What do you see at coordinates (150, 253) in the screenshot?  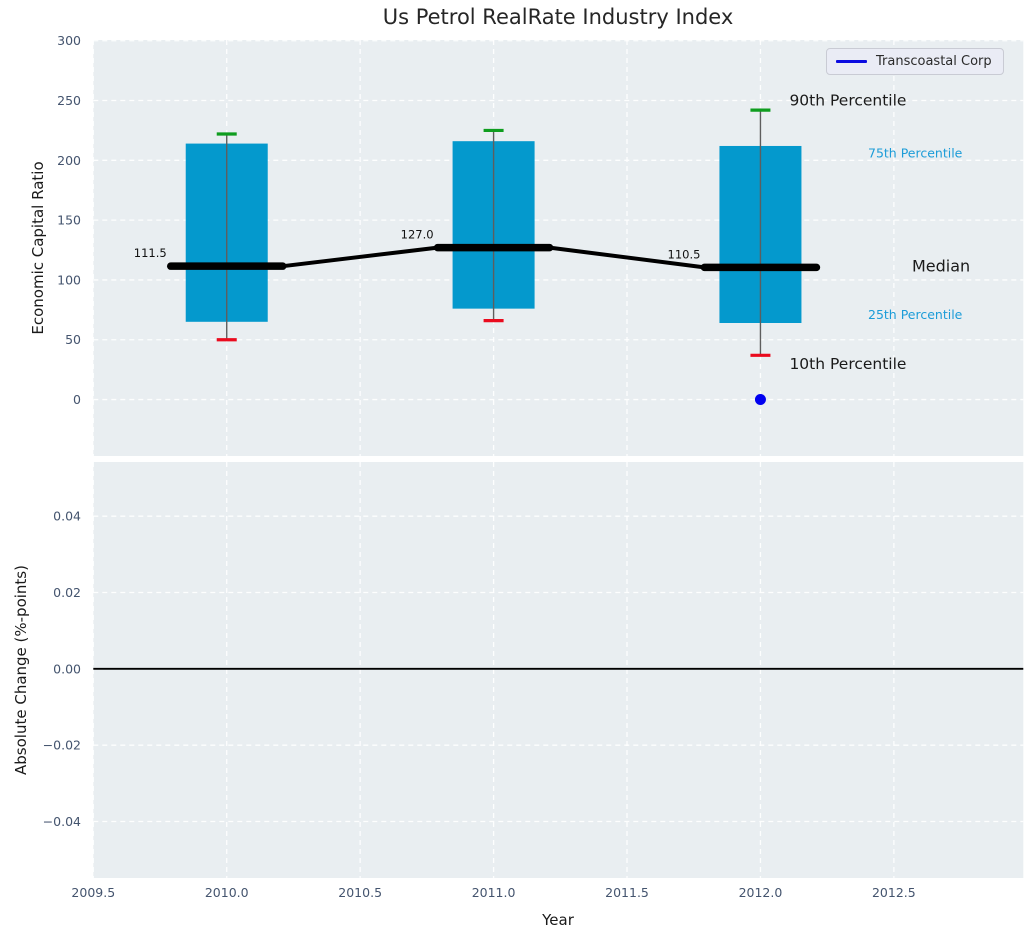 I see `median-annotation-2010: 111.5` at bounding box center [150, 253].